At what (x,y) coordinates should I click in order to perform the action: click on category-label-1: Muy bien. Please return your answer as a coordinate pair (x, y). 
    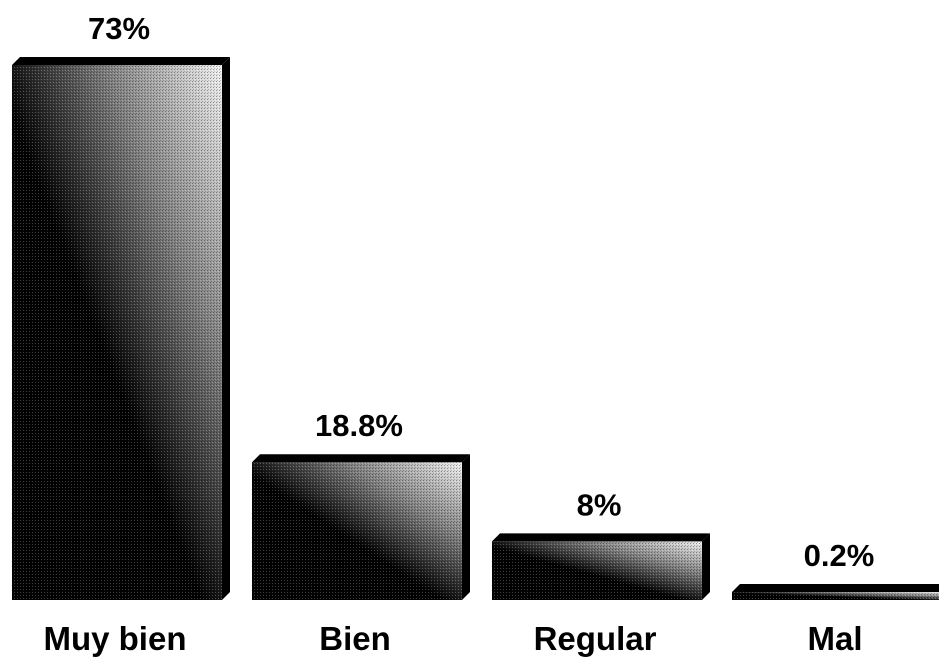
    Looking at the image, I should click on (114, 638).